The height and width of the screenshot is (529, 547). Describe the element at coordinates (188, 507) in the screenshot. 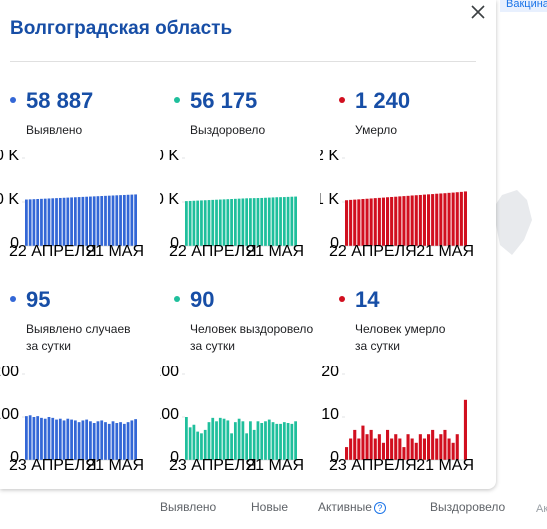

I see `footer-column-detected: Выявлено` at that location.